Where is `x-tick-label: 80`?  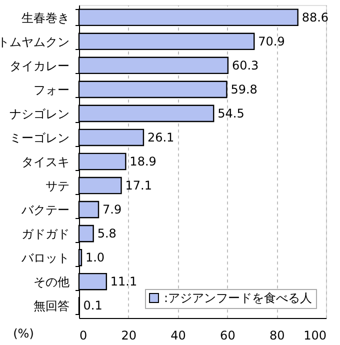
x-tick-label: 80 is located at coordinates (277, 335).